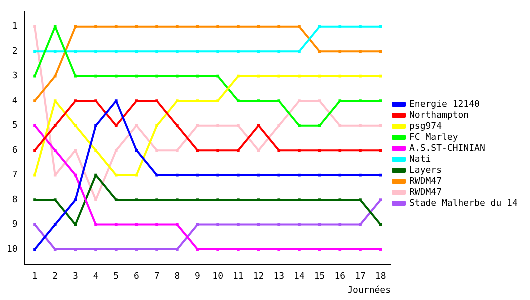 This screenshot has height=300, width=530. I want to click on x-tick-label: 7, so click(157, 277).